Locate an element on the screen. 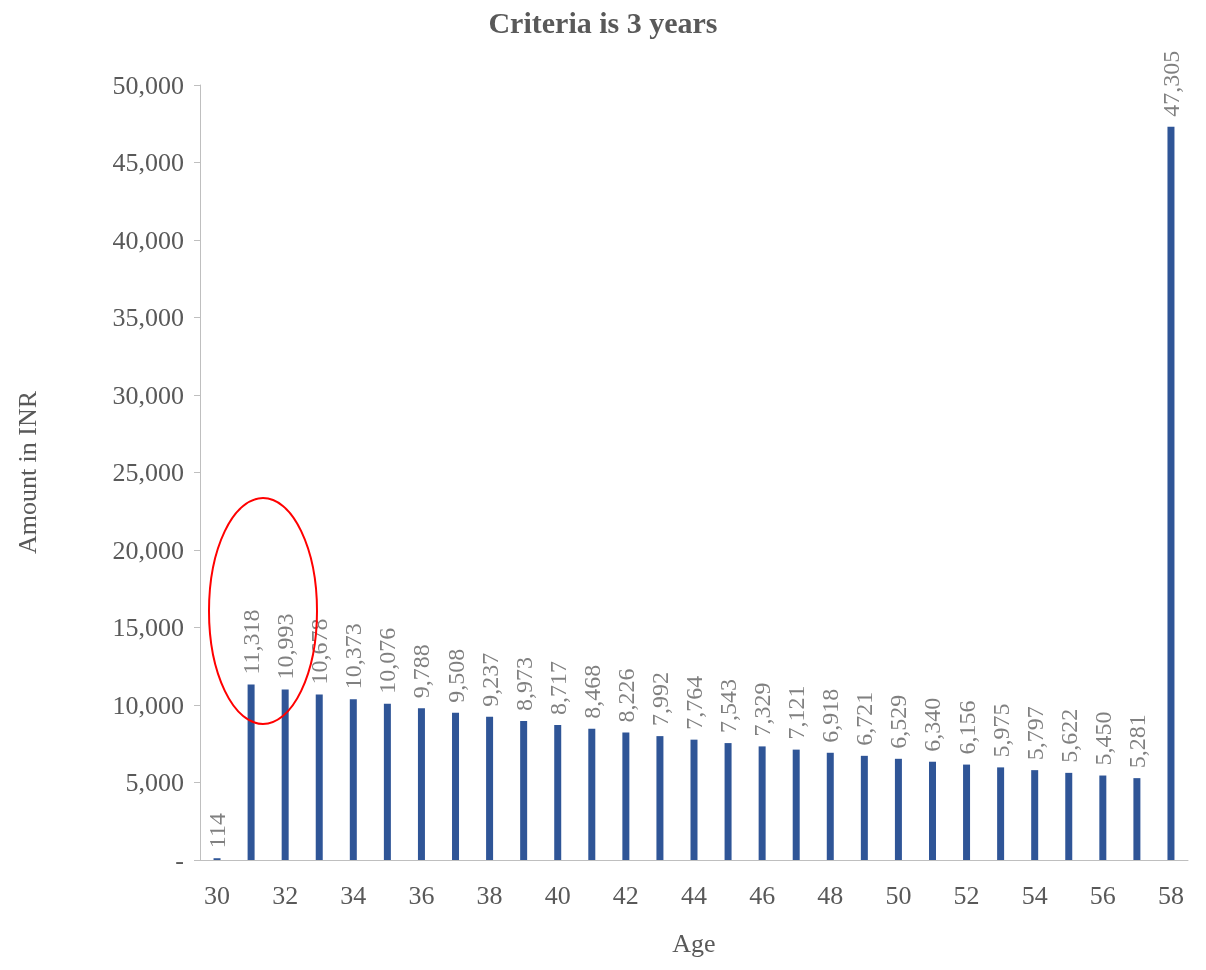  y-tick-label: 35,000 is located at coordinates (148, 317).